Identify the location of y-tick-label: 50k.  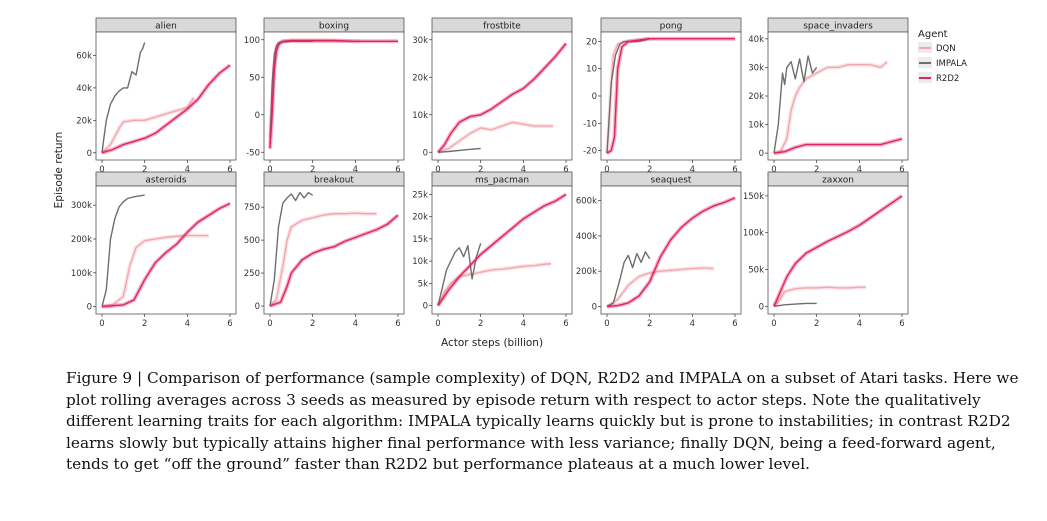
(756, 271).